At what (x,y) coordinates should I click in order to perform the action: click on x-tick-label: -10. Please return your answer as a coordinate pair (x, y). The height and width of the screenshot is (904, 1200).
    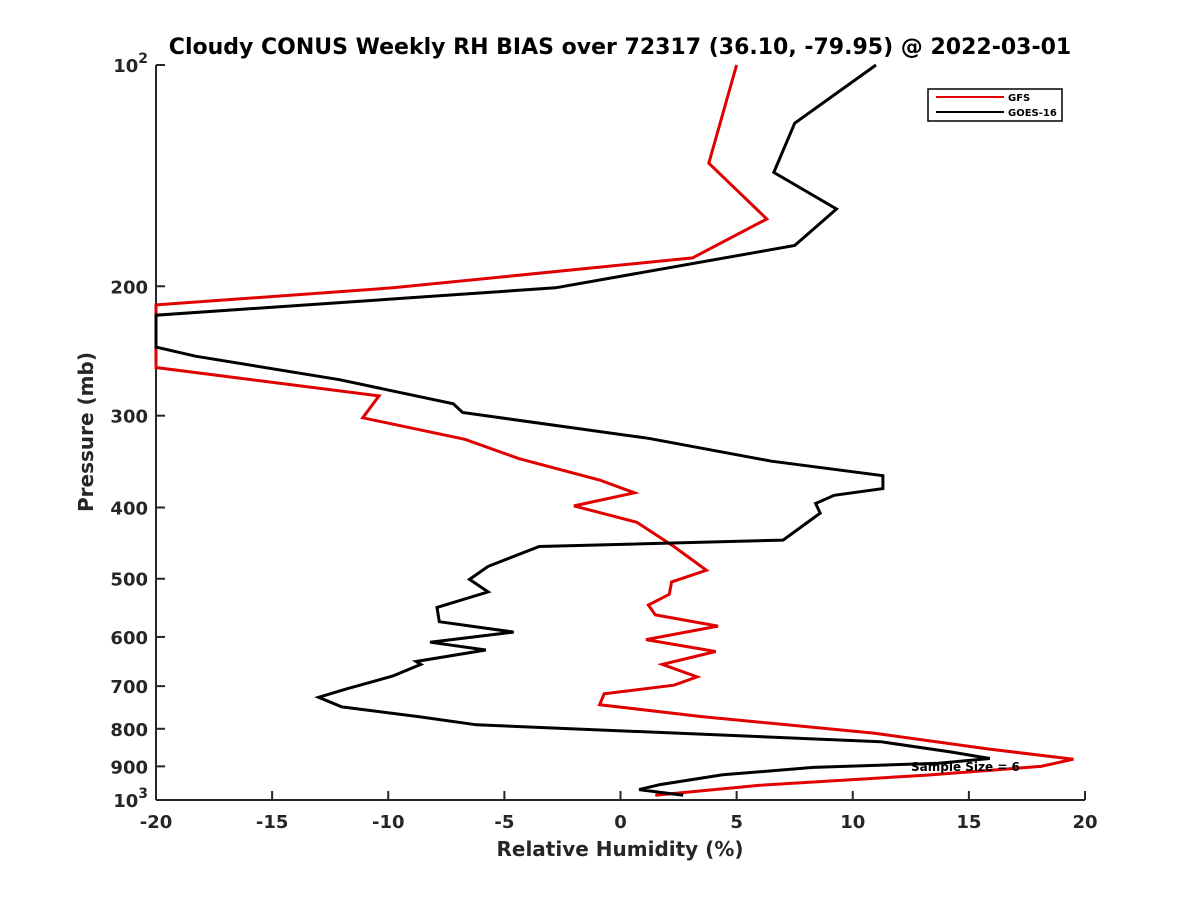
    Looking at the image, I should click on (388, 822).